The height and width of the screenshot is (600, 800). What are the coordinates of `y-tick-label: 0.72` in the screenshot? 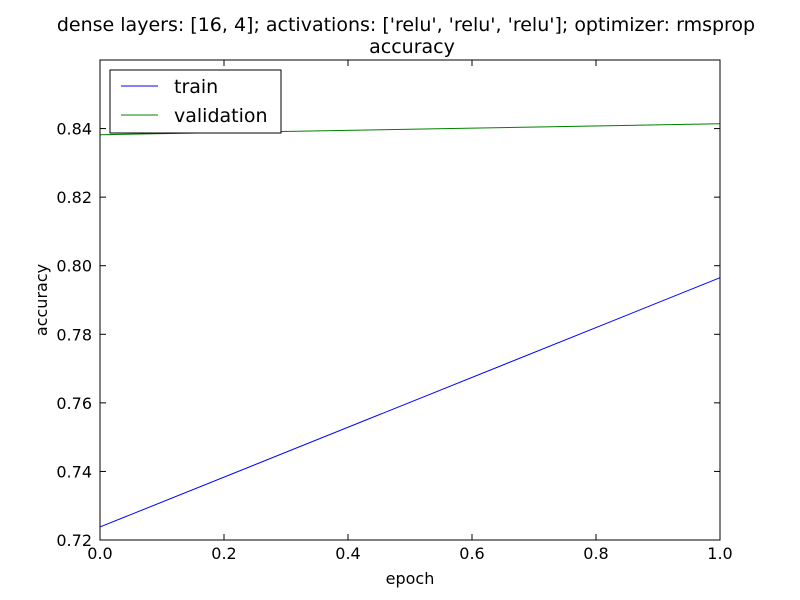 It's located at (74, 540).